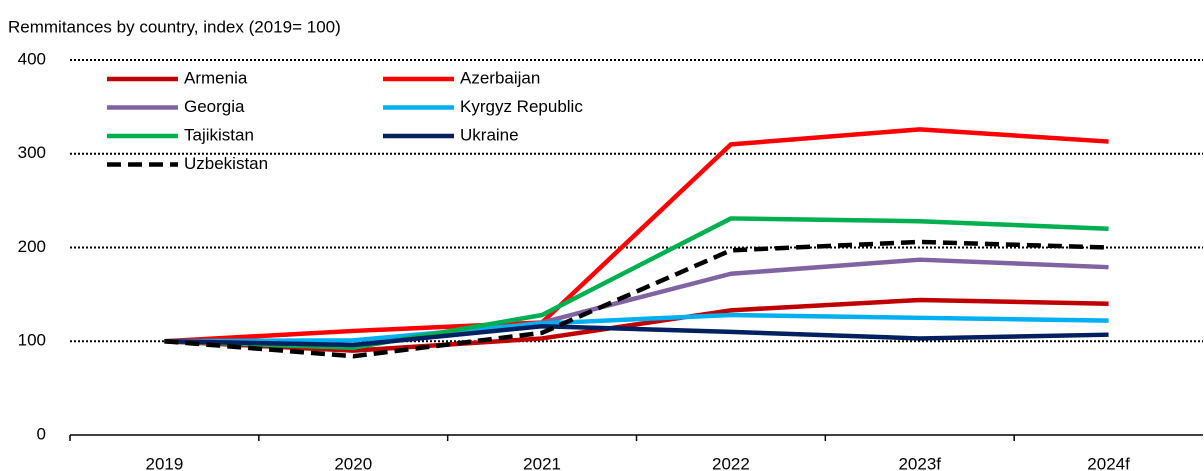 The height and width of the screenshot is (471, 1204). Describe the element at coordinates (32, 246) in the screenshot. I see `y-tick-label: 200` at that location.